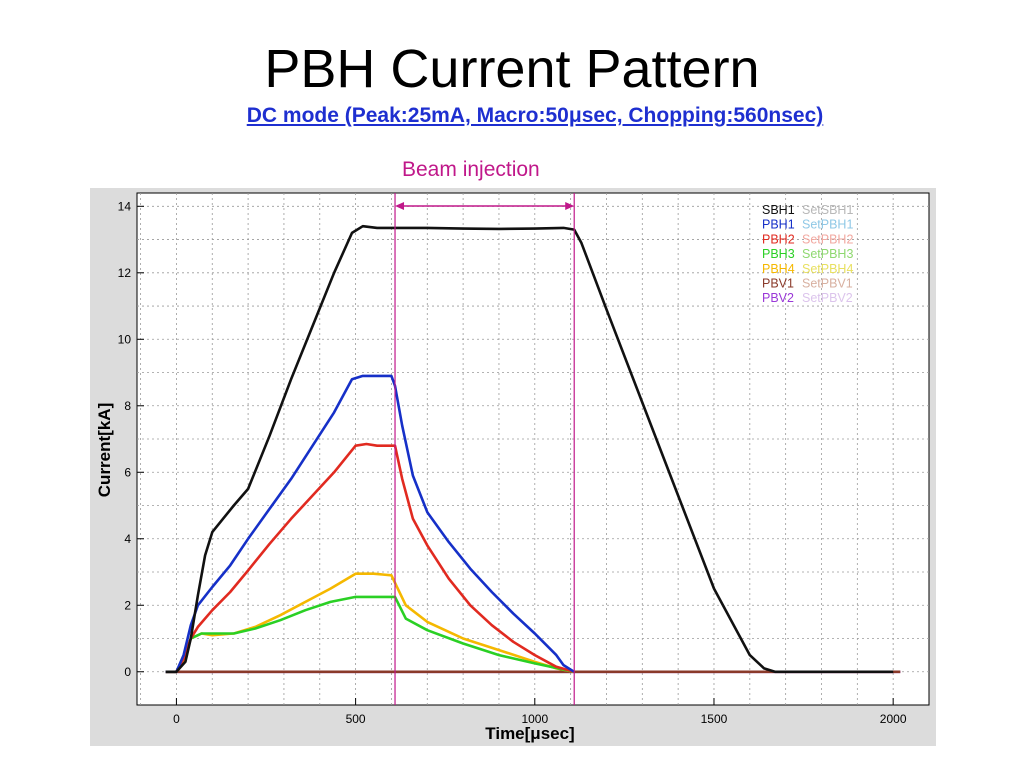 The height and width of the screenshot is (768, 1024). I want to click on beam-injection-arrowhead-left, so click(400, 206).